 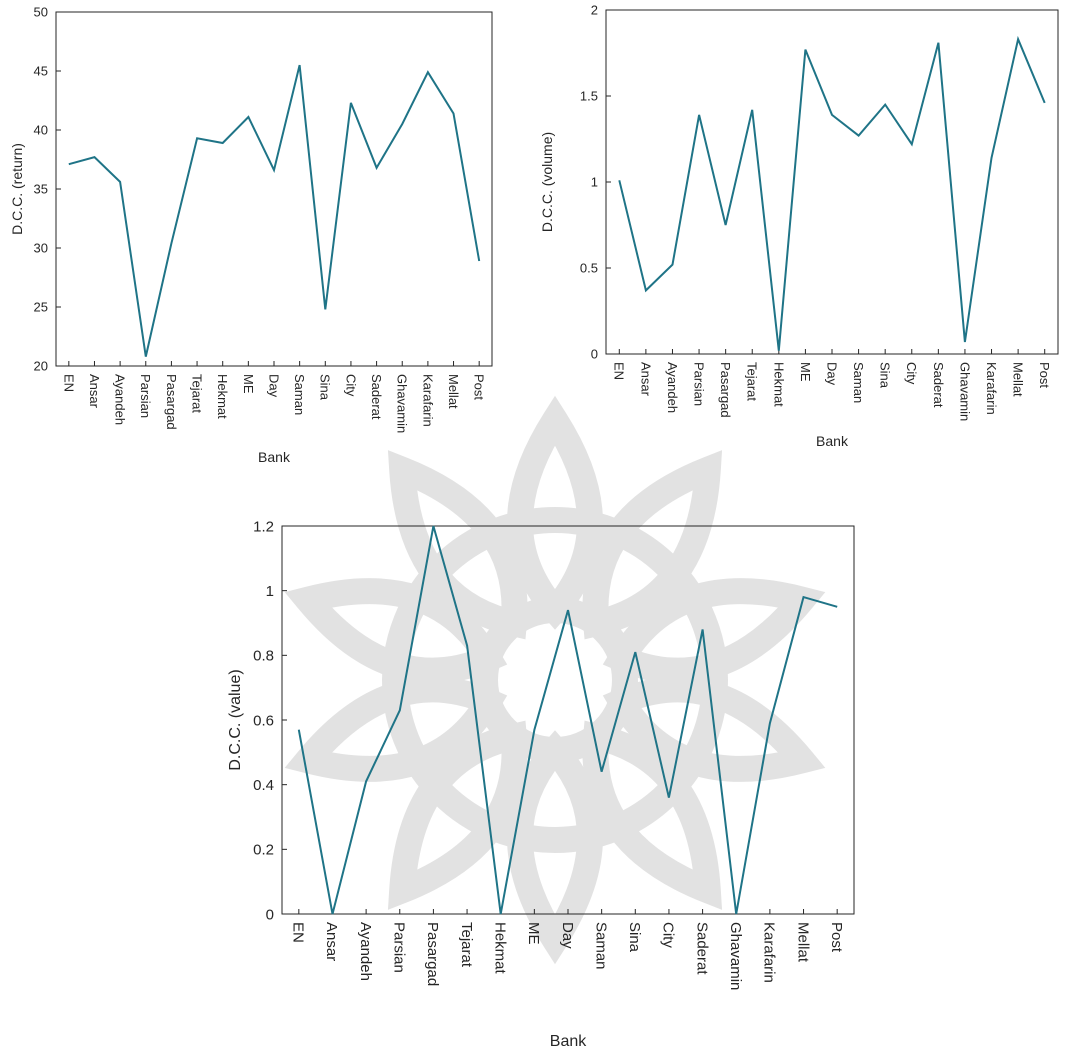 What do you see at coordinates (263, 785) in the screenshot?
I see `y-tick-label: 0.4` at bounding box center [263, 785].